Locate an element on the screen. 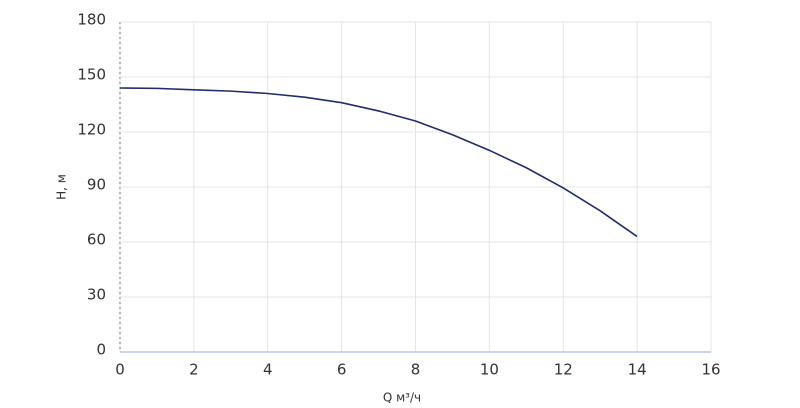 This screenshot has width=800, height=408. x-axis-label: Q м³/ч is located at coordinates (402, 398).